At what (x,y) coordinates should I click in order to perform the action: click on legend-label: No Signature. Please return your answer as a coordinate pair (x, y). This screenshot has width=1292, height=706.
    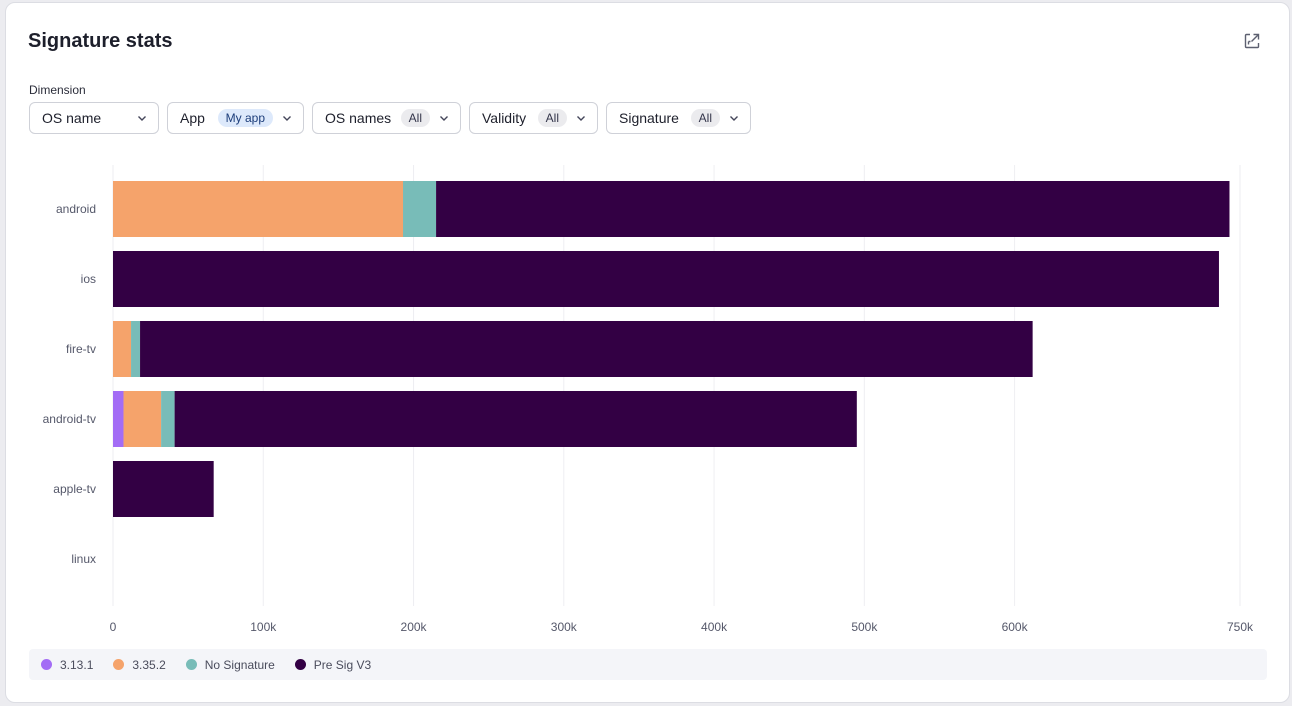
    Looking at the image, I should click on (239, 664).